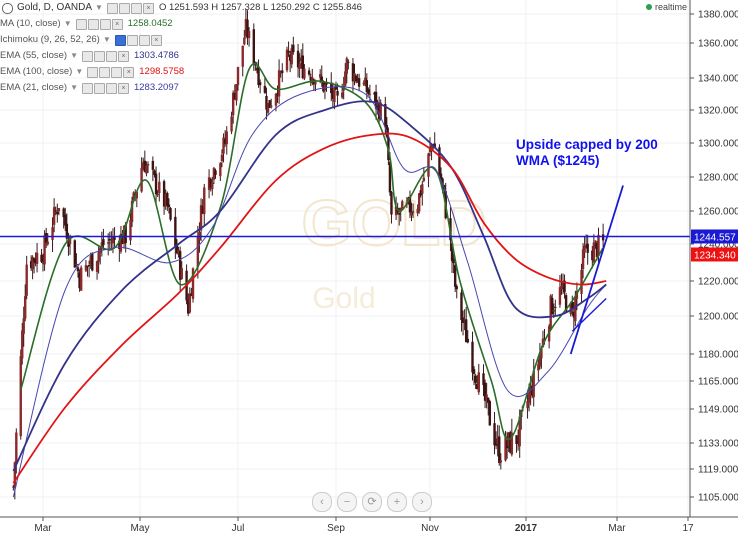 The height and width of the screenshot is (536, 738). I want to click on symbol-controls: ×, so click(130, 8).